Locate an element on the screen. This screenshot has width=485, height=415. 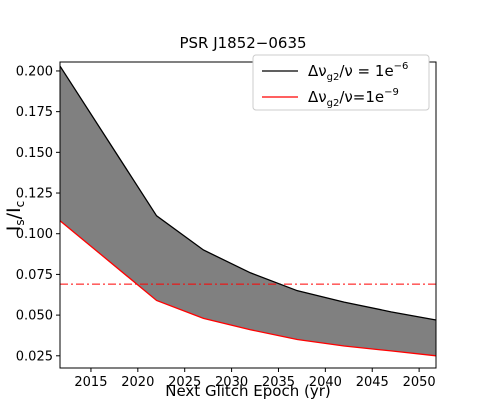
x-axis-label: Next Glitch Epoch (yr) is located at coordinates (248, 391).